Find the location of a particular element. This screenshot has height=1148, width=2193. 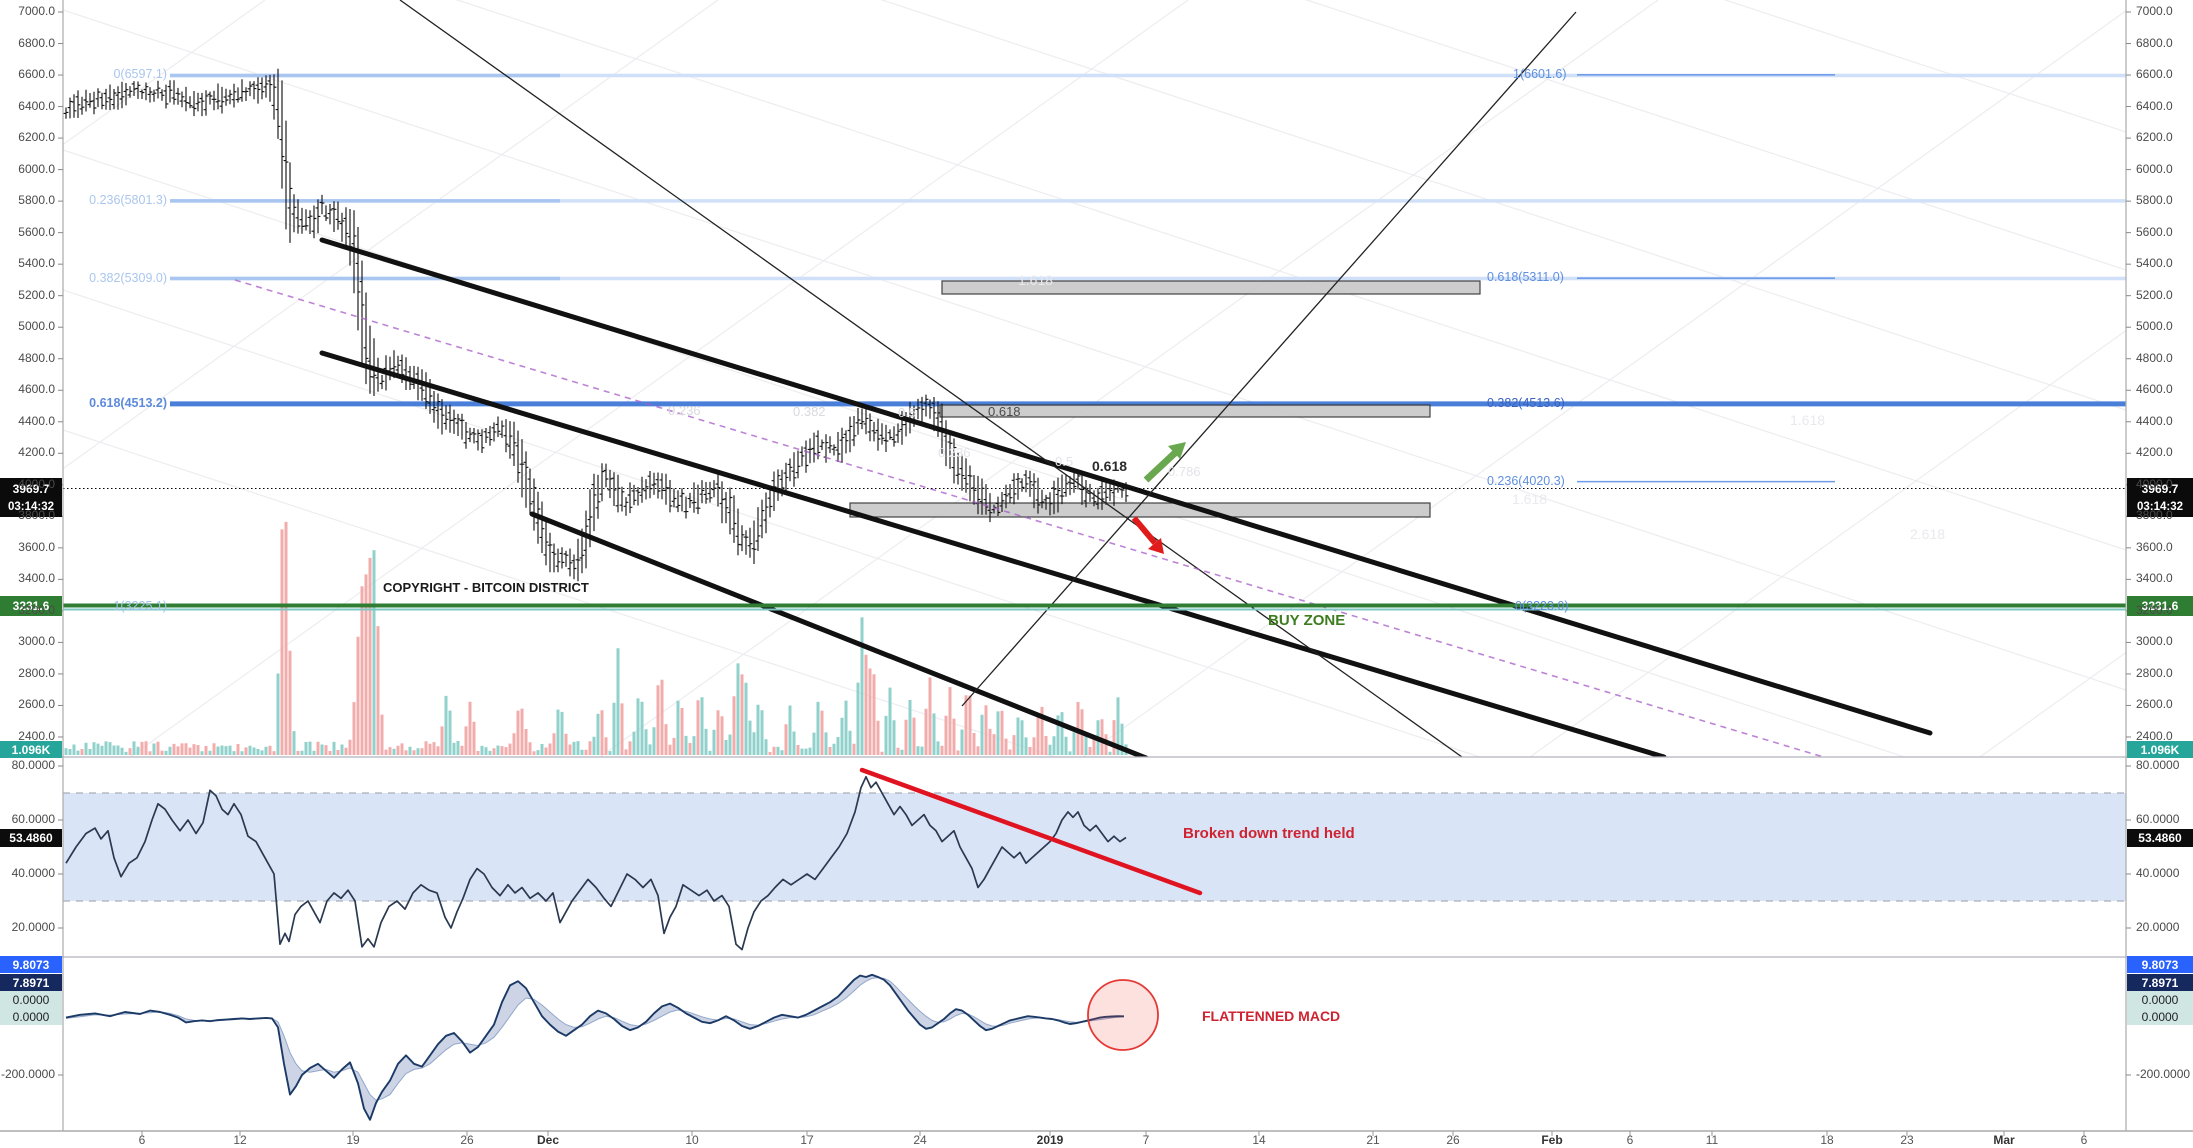

macd-line is located at coordinates (595, 1047).